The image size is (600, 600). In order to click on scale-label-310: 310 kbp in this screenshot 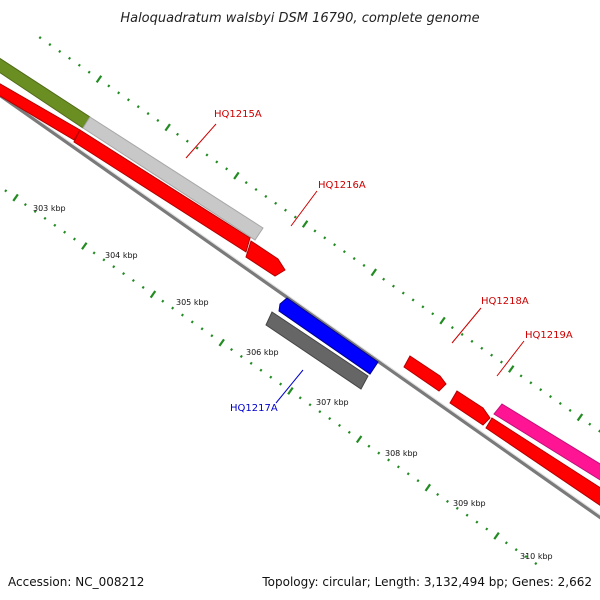, I will do `click(536, 556)`.